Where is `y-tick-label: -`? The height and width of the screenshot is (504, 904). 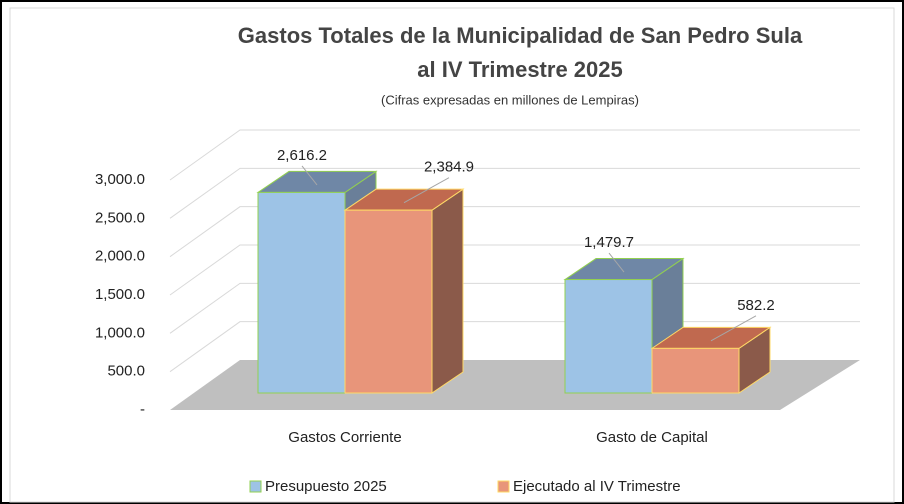 y-tick-label: - is located at coordinates (142, 409).